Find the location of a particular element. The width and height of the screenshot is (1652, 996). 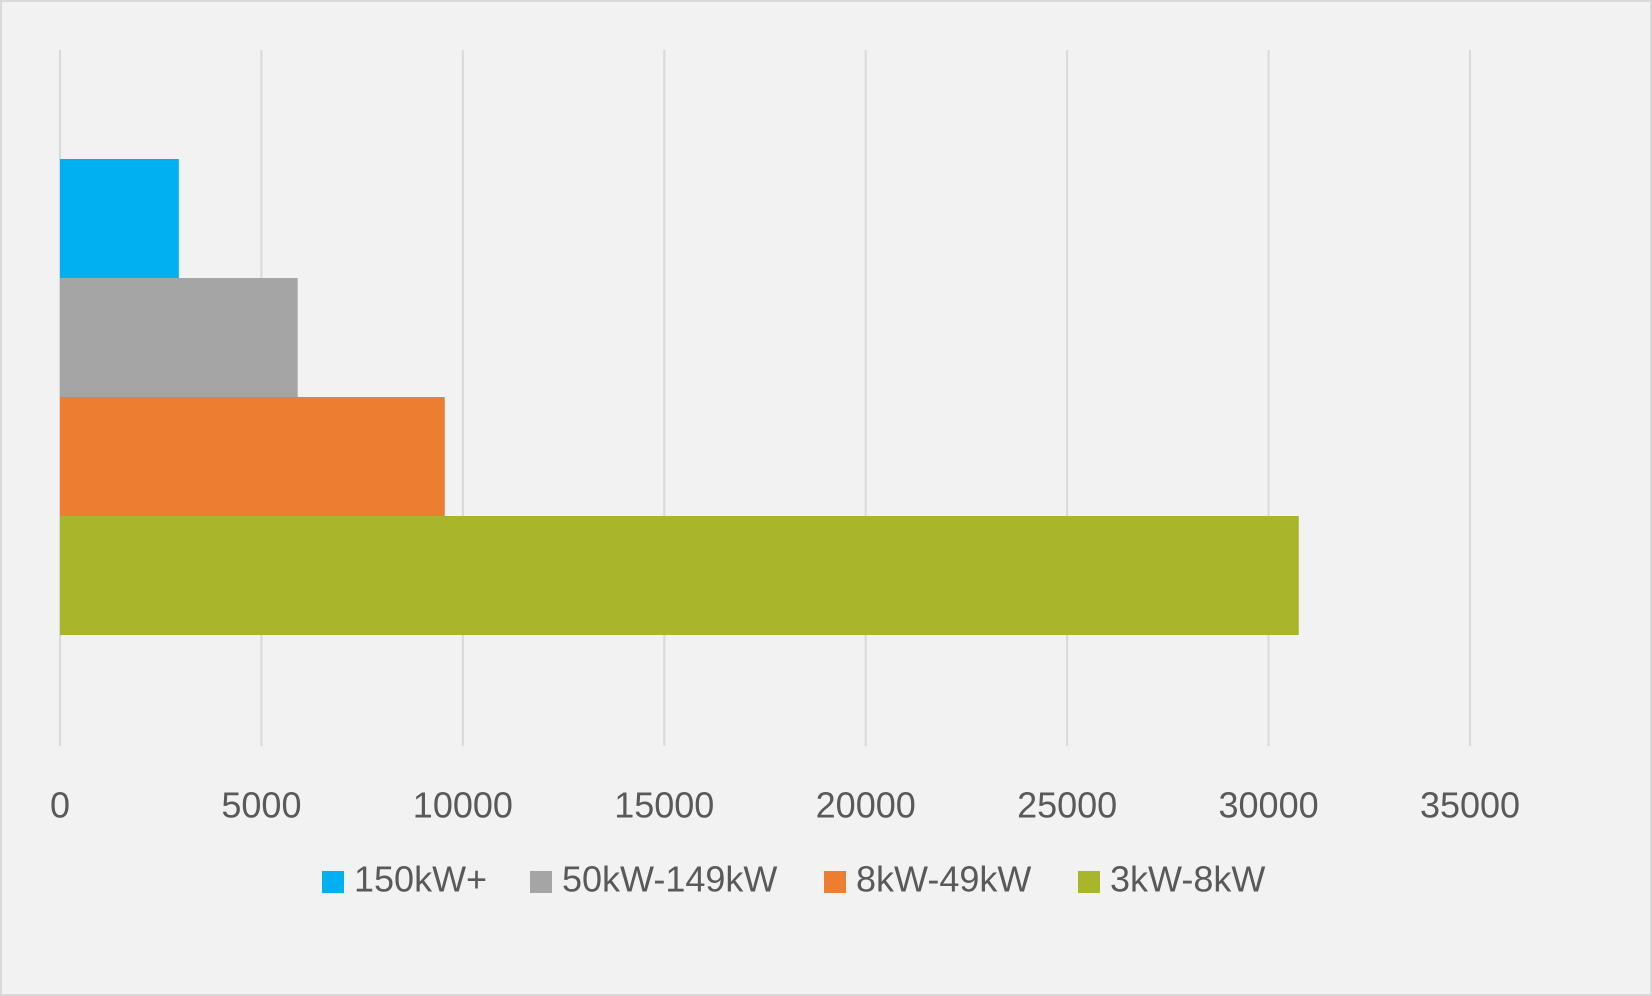

legend-label: 50kW-149kW is located at coordinates (669, 879).